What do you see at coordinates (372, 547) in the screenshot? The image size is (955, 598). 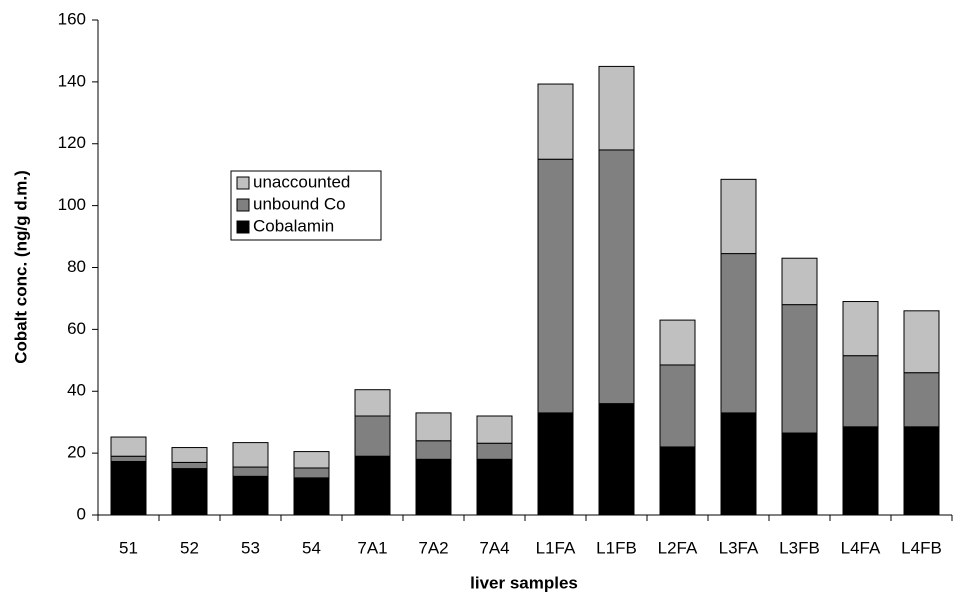 I see `x-tick-label: 7A1` at bounding box center [372, 547].